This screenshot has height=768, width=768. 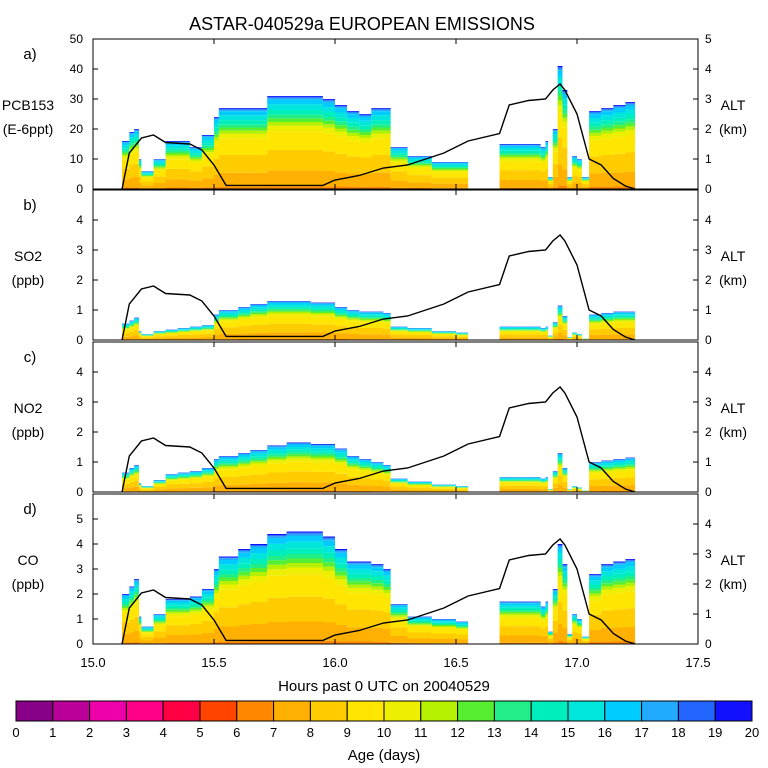 What do you see at coordinates (52, 732) in the screenshot?
I see `colorbar-tick-label: 1` at bounding box center [52, 732].